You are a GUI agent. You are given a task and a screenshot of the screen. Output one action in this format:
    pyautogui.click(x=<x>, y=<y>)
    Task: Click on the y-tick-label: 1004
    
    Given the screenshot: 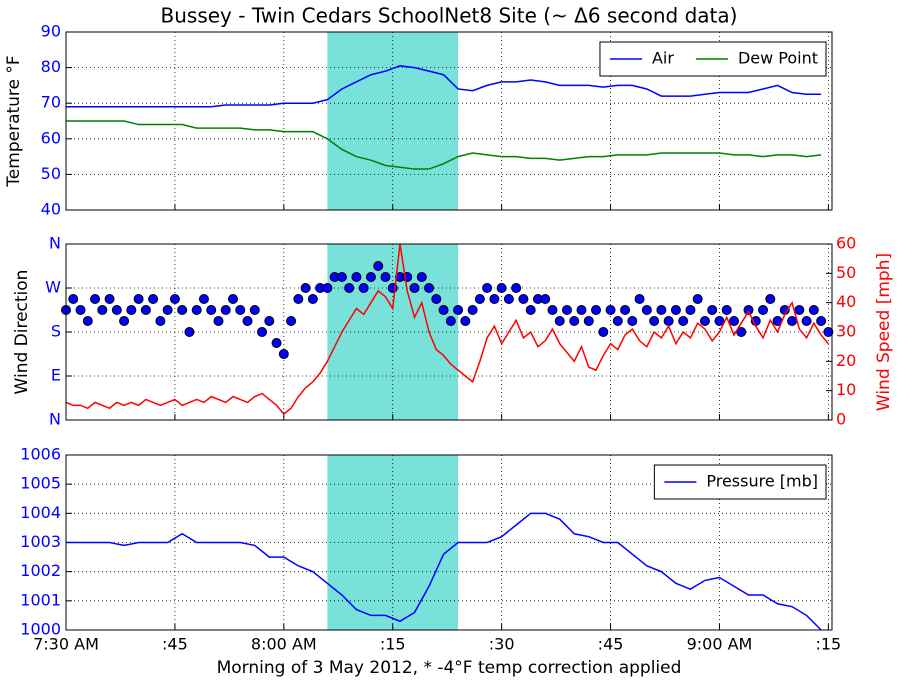 What is the action you would take?
    pyautogui.click(x=40, y=512)
    